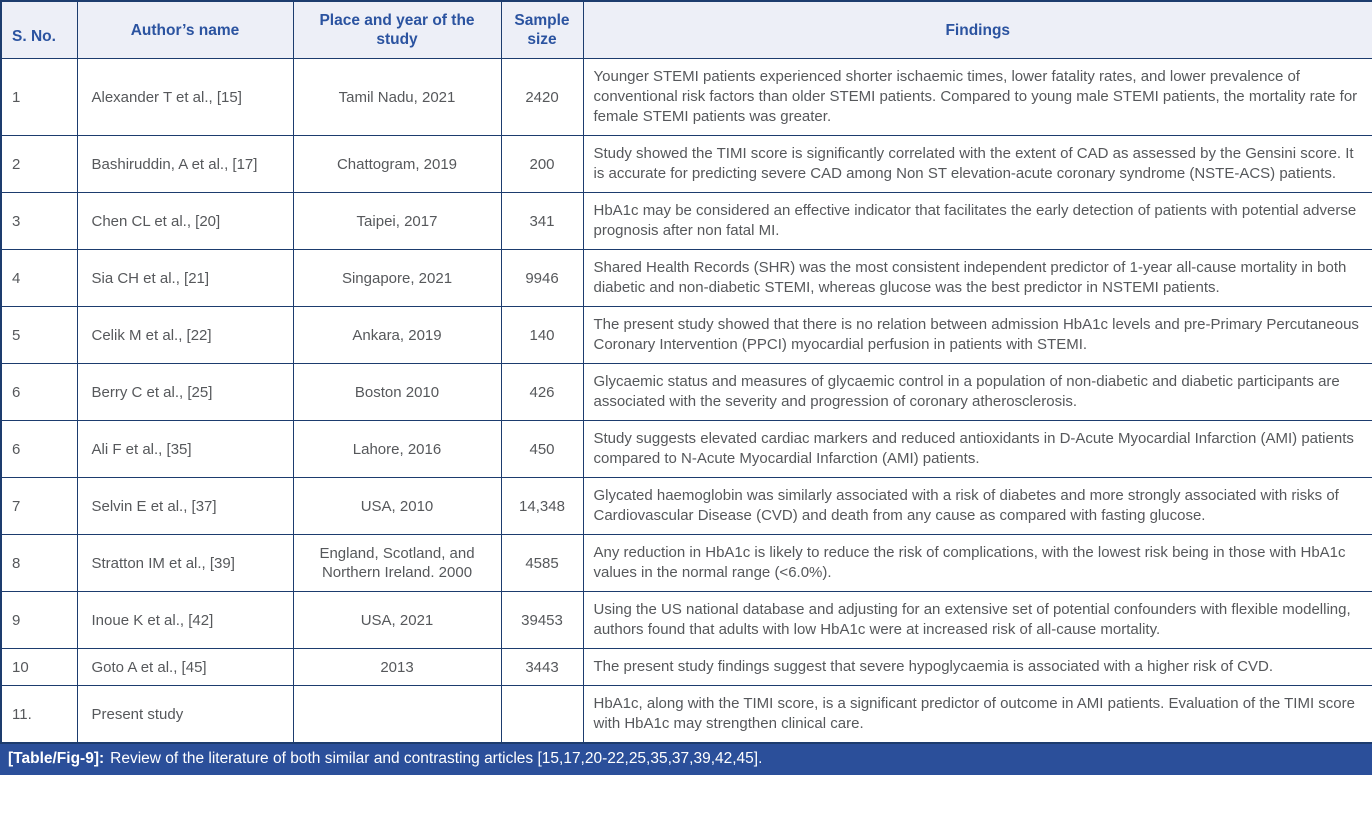 The image size is (1372, 836). What do you see at coordinates (397, 164) in the screenshot?
I see `cell-place-year: Chattogram, 2019` at bounding box center [397, 164].